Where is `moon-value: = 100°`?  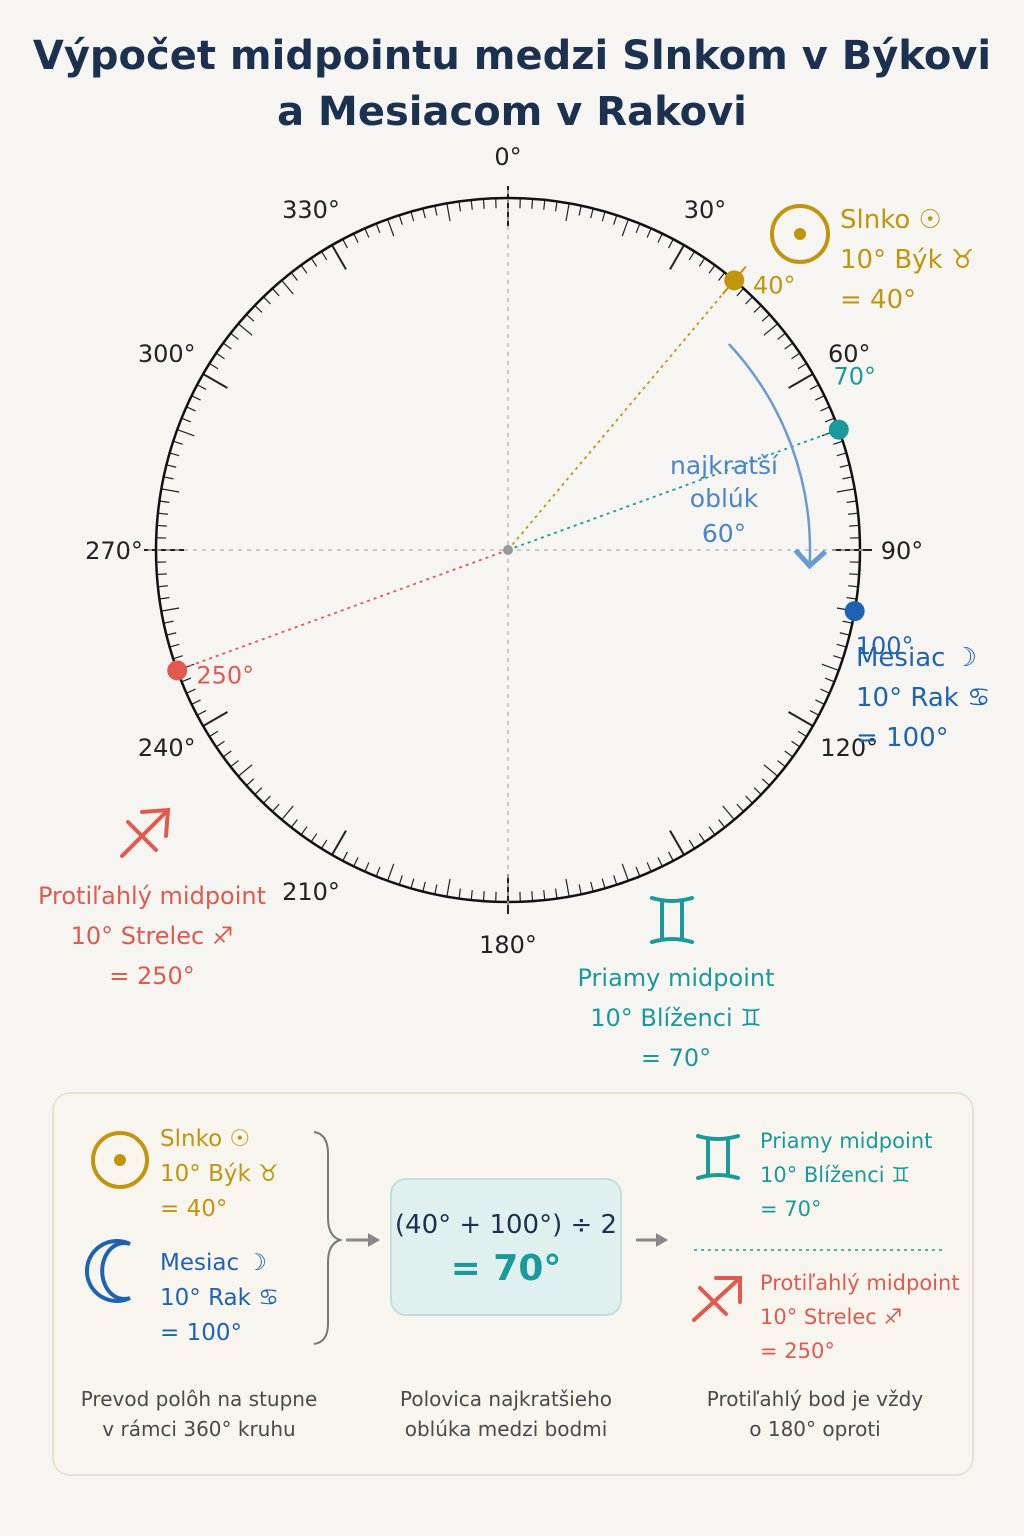
moon-value: = 100° is located at coordinates (902, 738).